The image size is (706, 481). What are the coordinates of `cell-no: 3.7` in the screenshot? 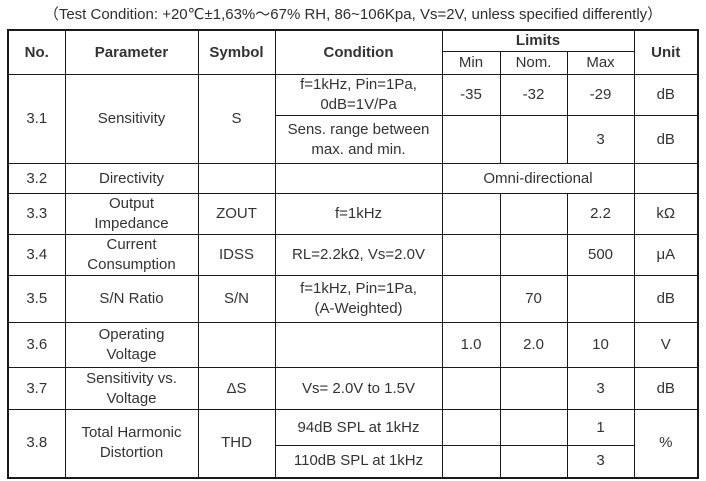 It's located at (36, 388).